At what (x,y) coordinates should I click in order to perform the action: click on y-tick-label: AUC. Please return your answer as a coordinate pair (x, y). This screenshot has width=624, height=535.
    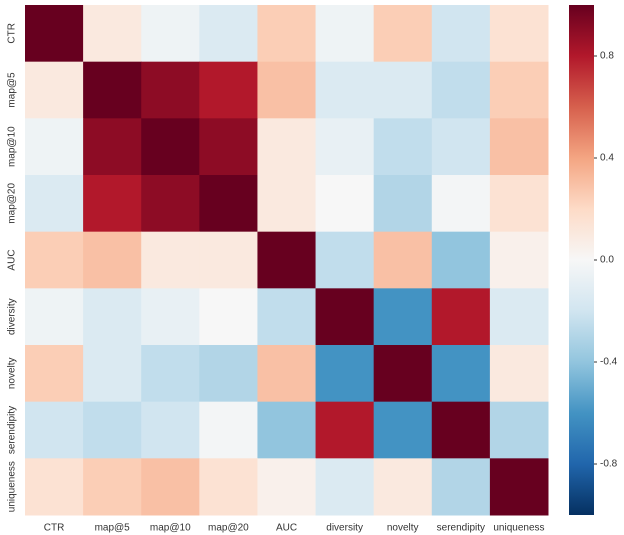
    Looking at the image, I should click on (12, 259).